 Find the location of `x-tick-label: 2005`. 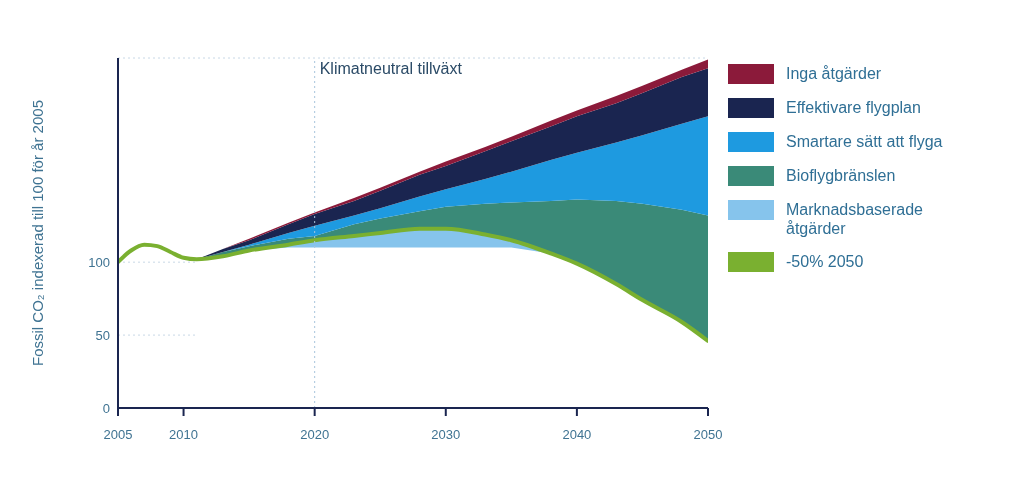

x-tick-label: 2005 is located at coordinates (118, 435).